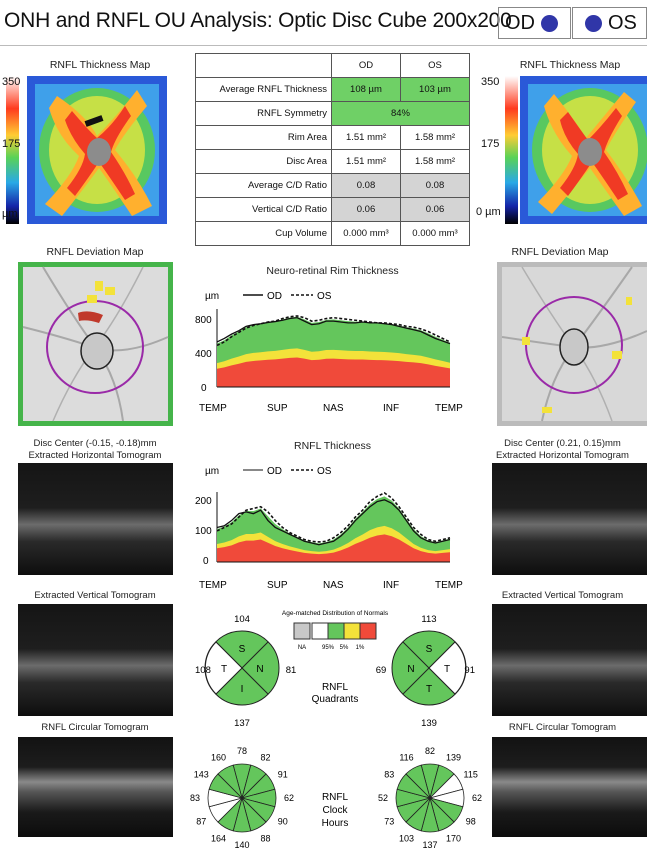 Image resolution: width=647 pixels, height=850 pixels. Describe the element at coordinates (490, 82) in the screenshot. I see `os-scale-max: 350` at that location.